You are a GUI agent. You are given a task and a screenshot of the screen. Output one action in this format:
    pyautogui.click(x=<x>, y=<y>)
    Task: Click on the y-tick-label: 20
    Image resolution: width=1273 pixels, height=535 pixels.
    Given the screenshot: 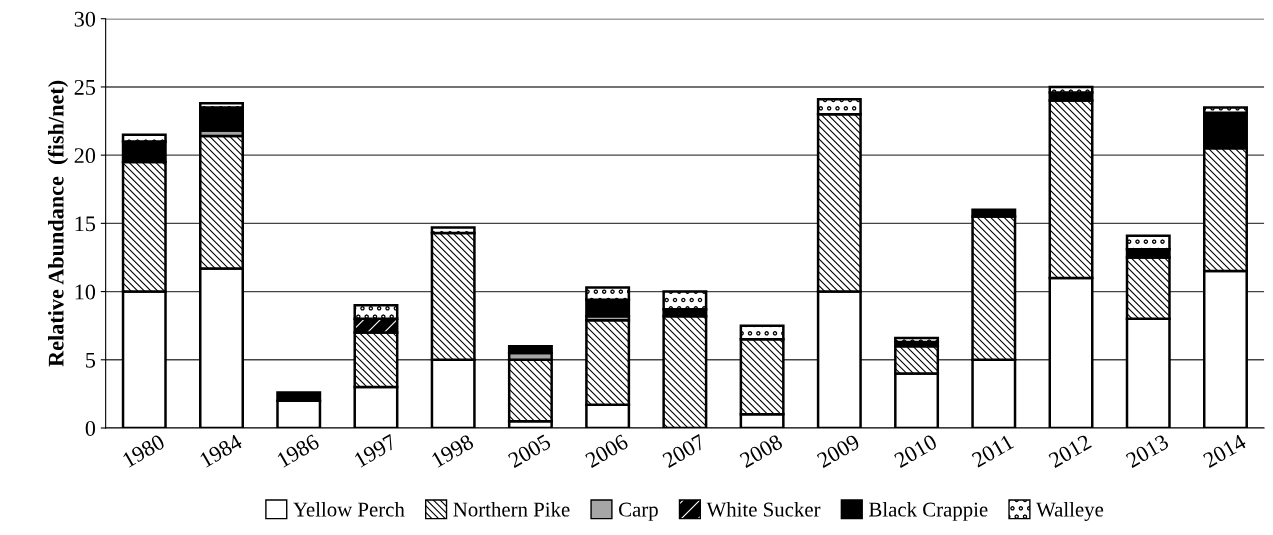 What is the action you would take?
    pyautogui.click(x=85, y=156)
    